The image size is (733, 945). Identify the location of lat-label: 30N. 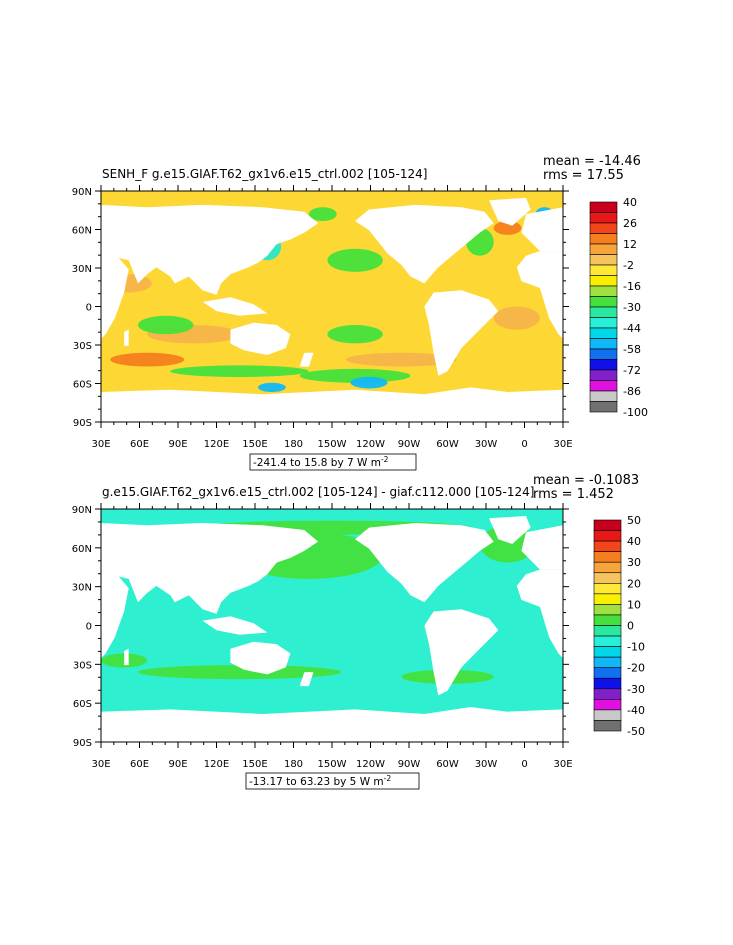
(82, 588).